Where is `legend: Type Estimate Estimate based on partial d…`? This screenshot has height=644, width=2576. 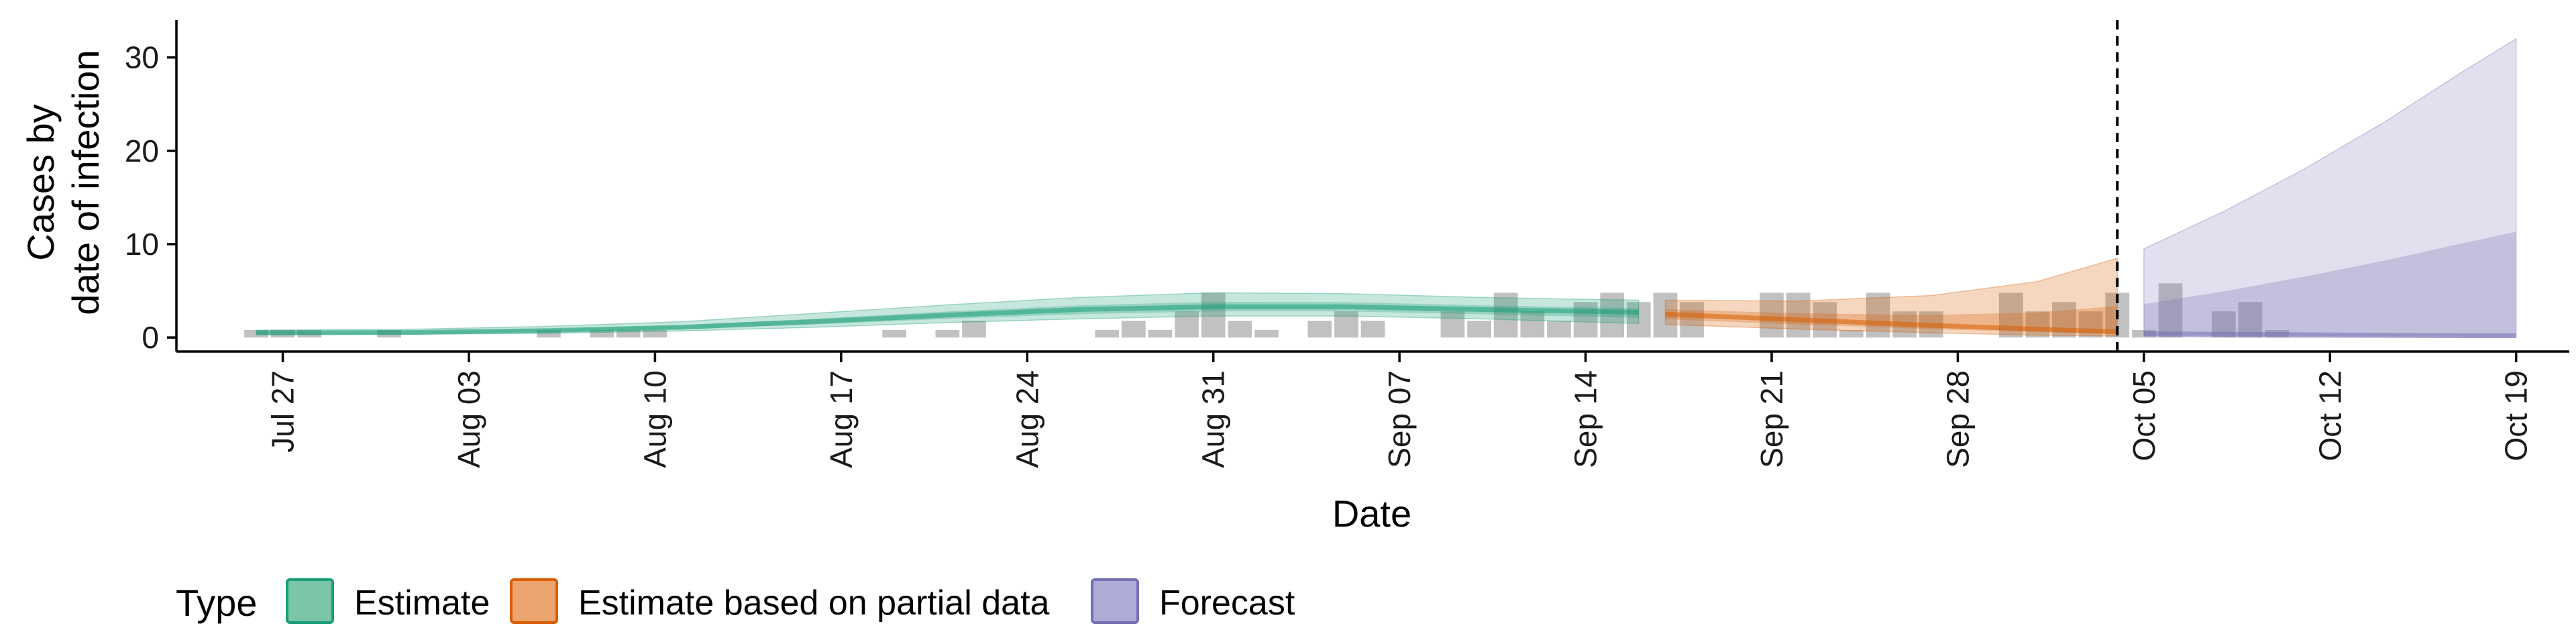 legend: Type Estimate Estimate based on partial d… is located at coordinates (735, 601).